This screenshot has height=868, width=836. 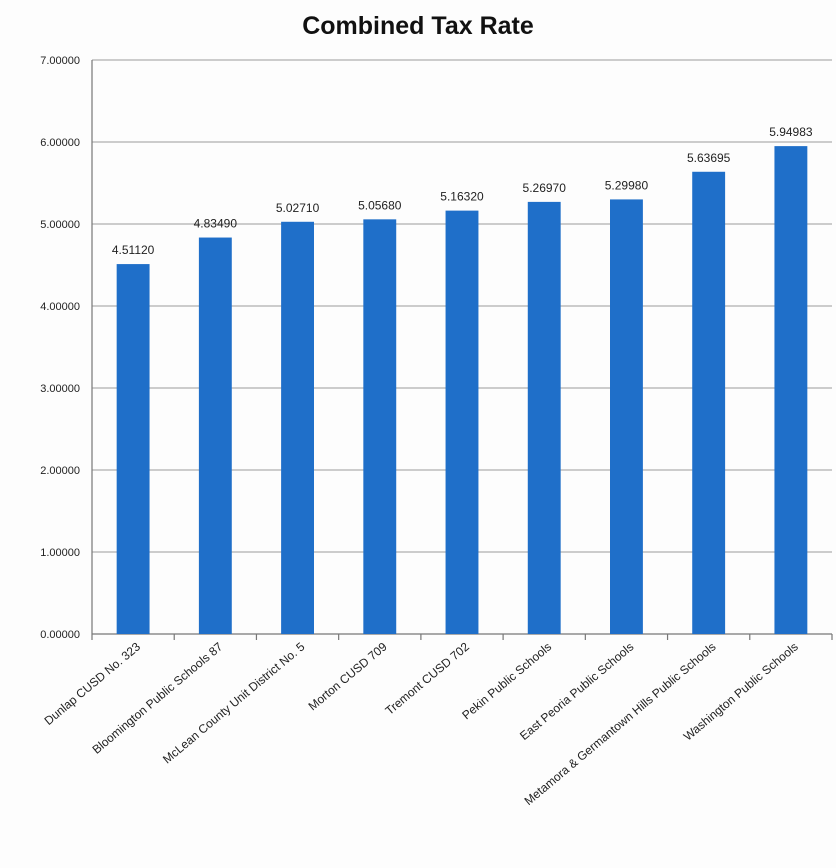 What do you see at coordinates (60, 389) in the screenshot?
I see `y-tick-label: 3.00000` at bounding box center [60, 389].